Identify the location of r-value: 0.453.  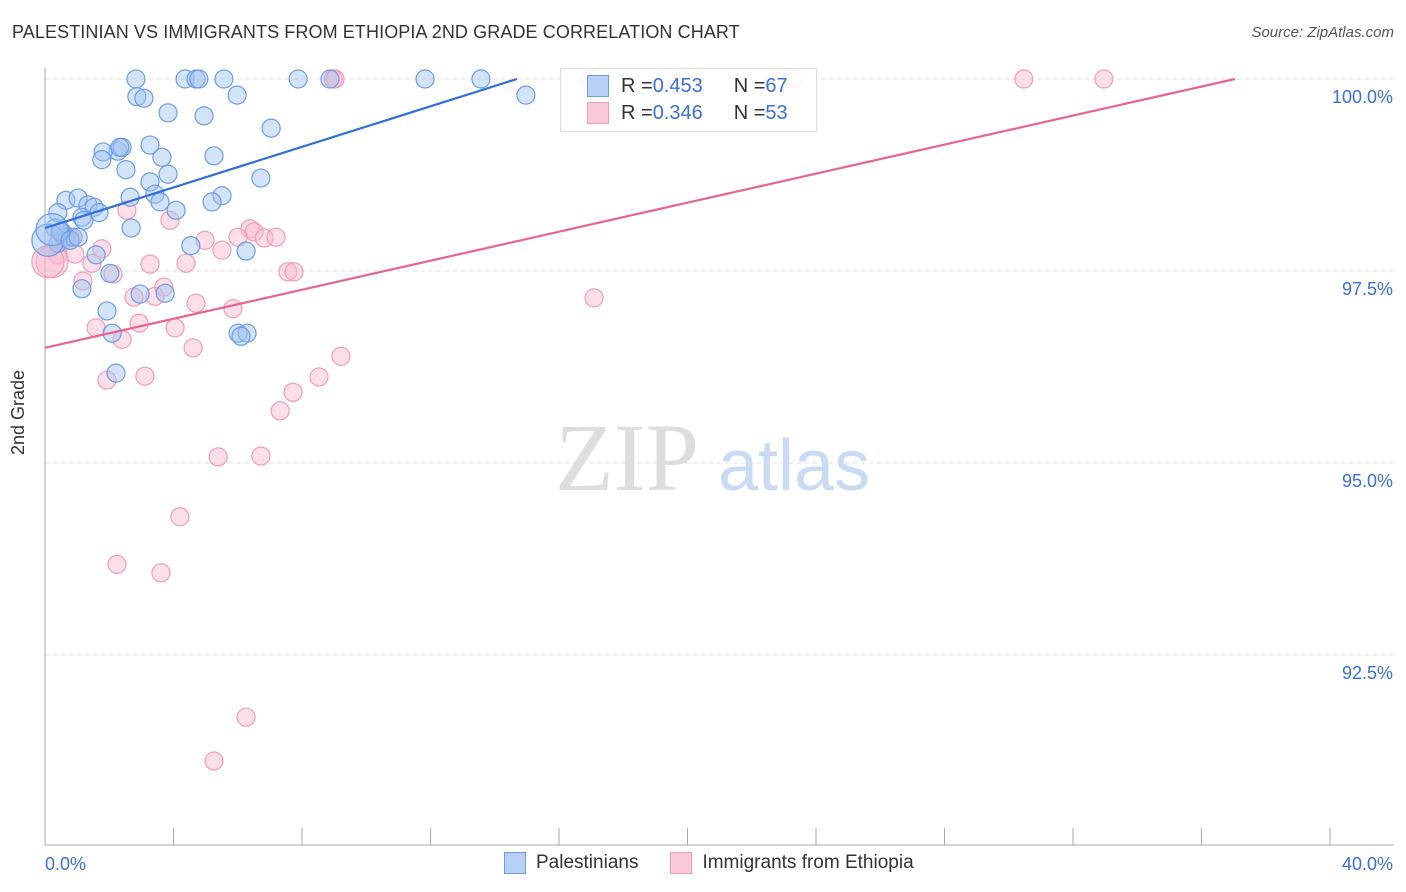
(677, 85).